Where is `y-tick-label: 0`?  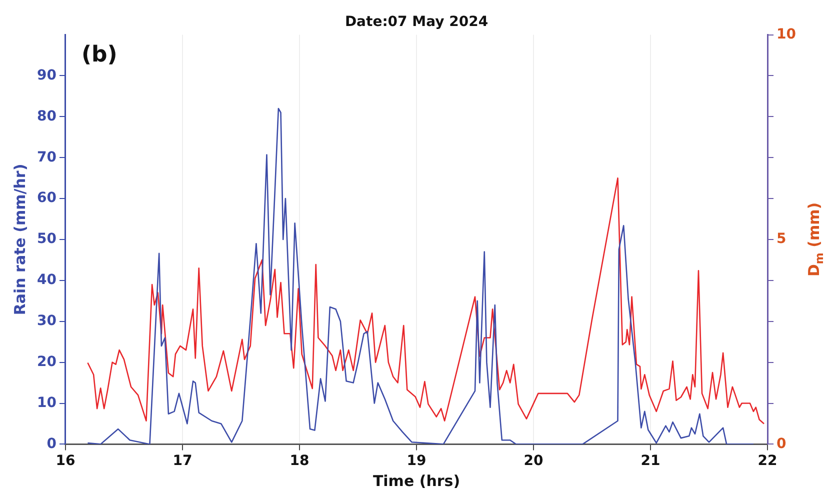
y-tick-label: 0 is located at coordinates (51, 444).